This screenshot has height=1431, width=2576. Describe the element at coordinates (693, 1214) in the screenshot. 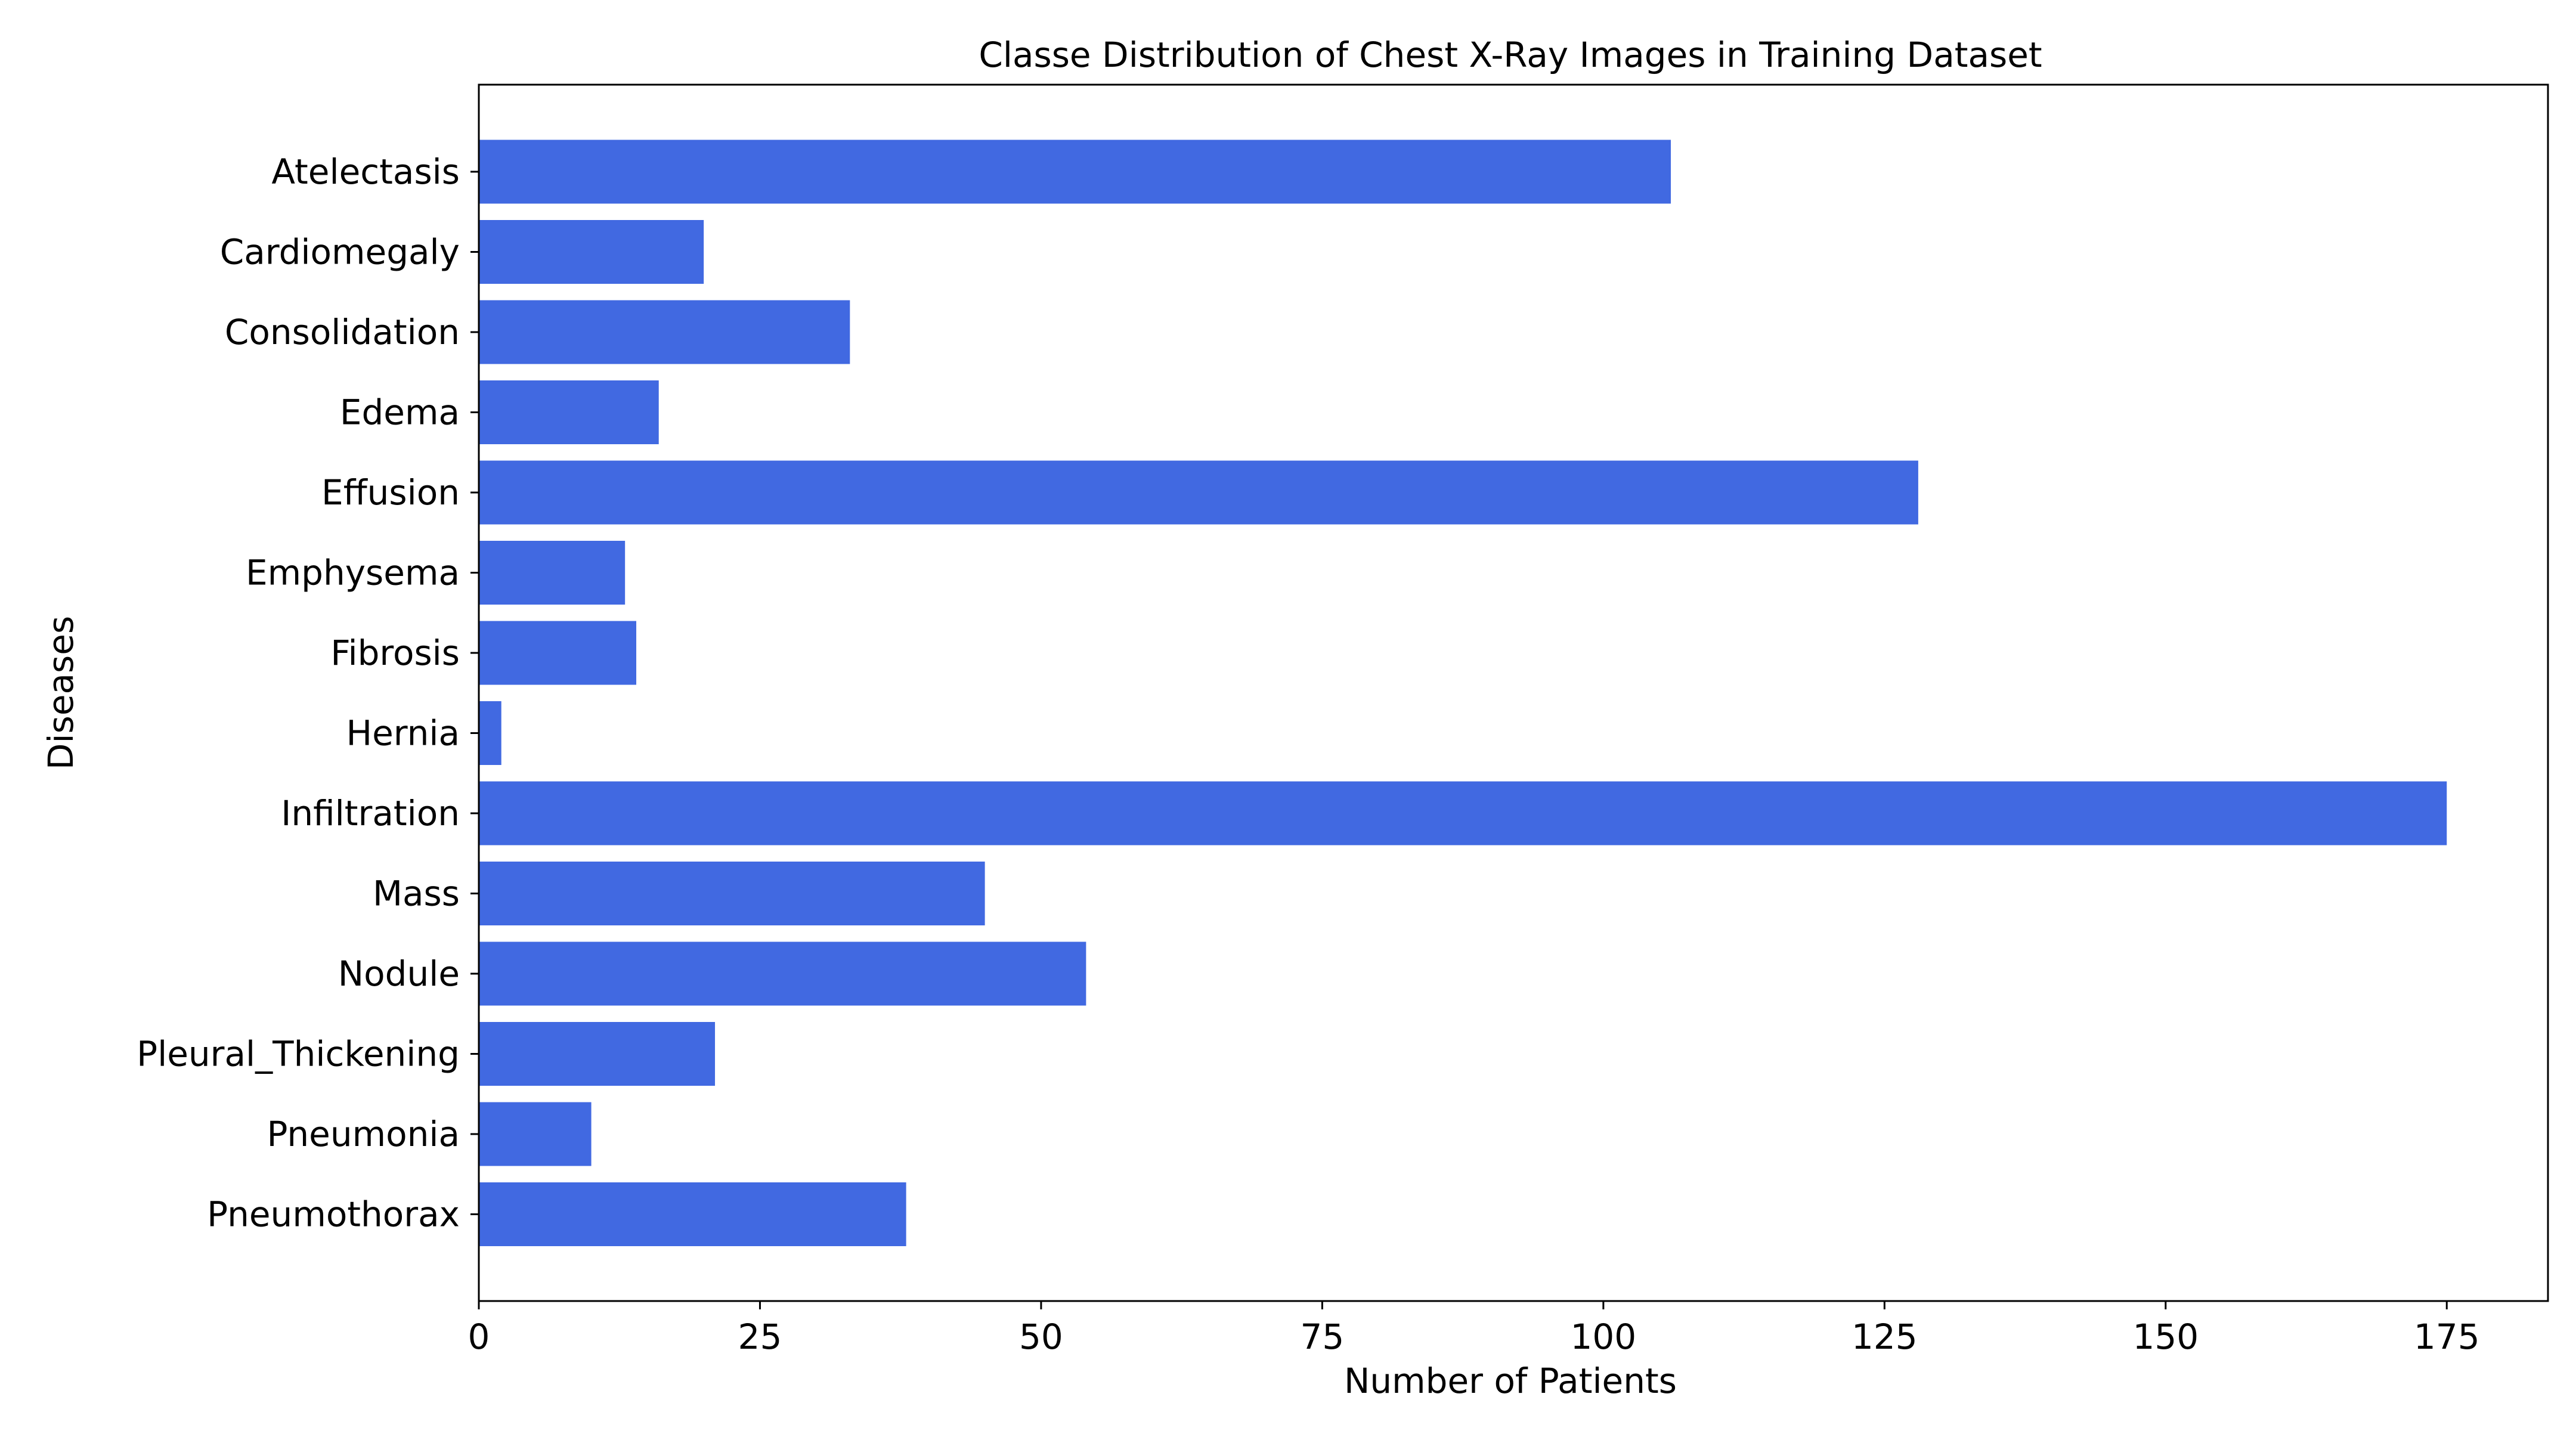

I see `bar-pneumothorax` at that location.